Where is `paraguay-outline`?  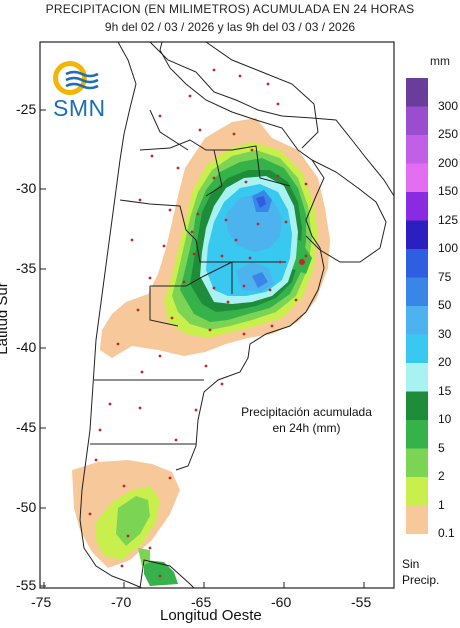
paraguay-outline is located at coordinates (262, 95).